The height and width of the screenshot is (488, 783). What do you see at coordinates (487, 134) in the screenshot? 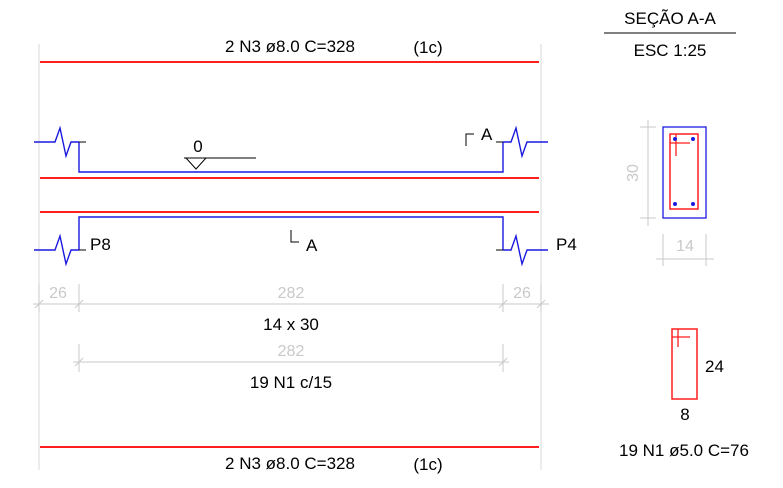
I see `section-cut-top-label: A` at bounding box center [487, 134].